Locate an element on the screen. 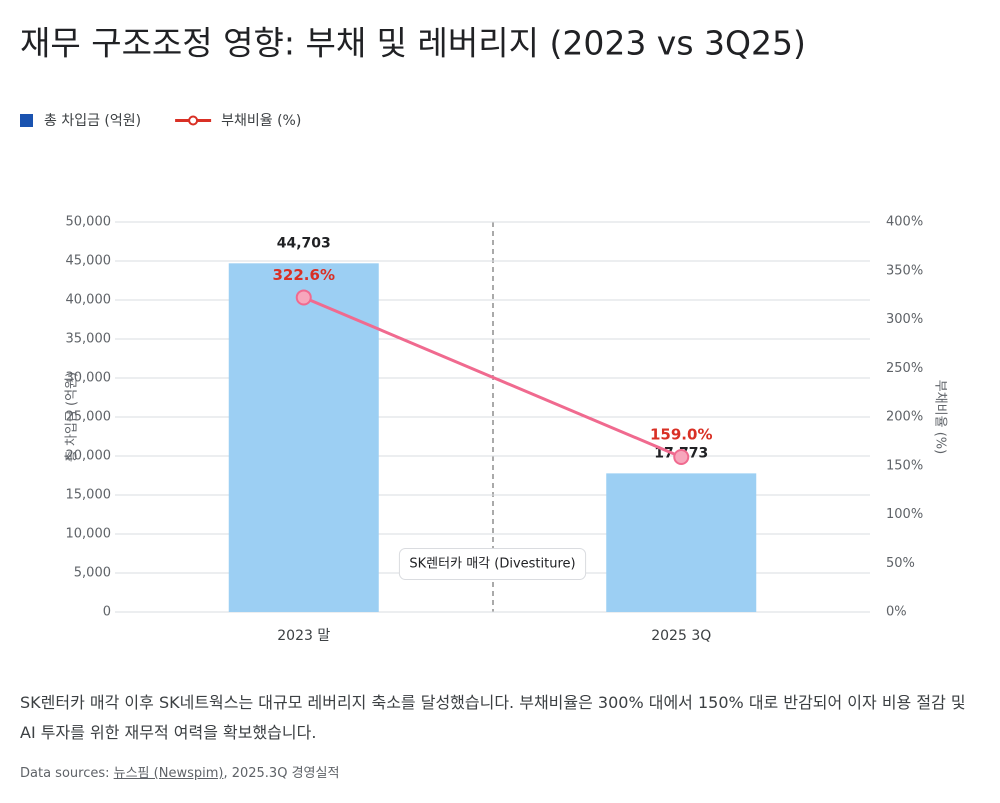 The width and height of the screenshot is (1000, 803). y-tick-label: 20,000 is located at coordinates (89, 456).